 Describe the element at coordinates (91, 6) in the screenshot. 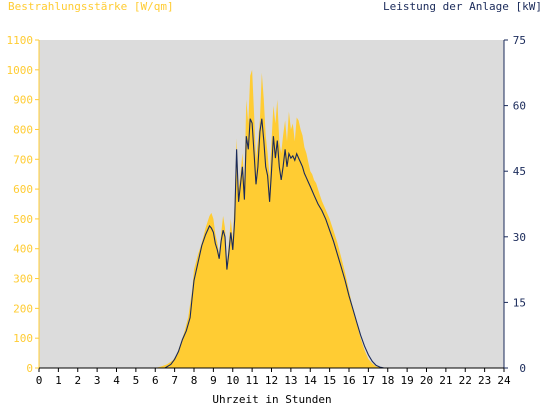

I see `left-axis-title: Bestrahlungsstärke [W/qm]` at that location.